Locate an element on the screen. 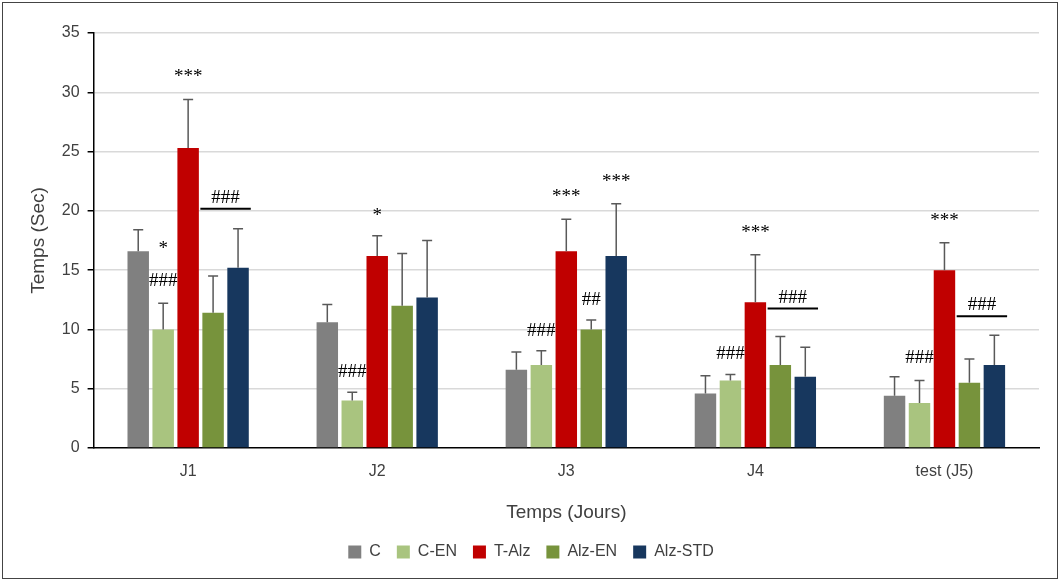 Image resolution: width=1062 pixels, height=583 pixels. x-tick-label: J1 is located at coordinates (188, 471).